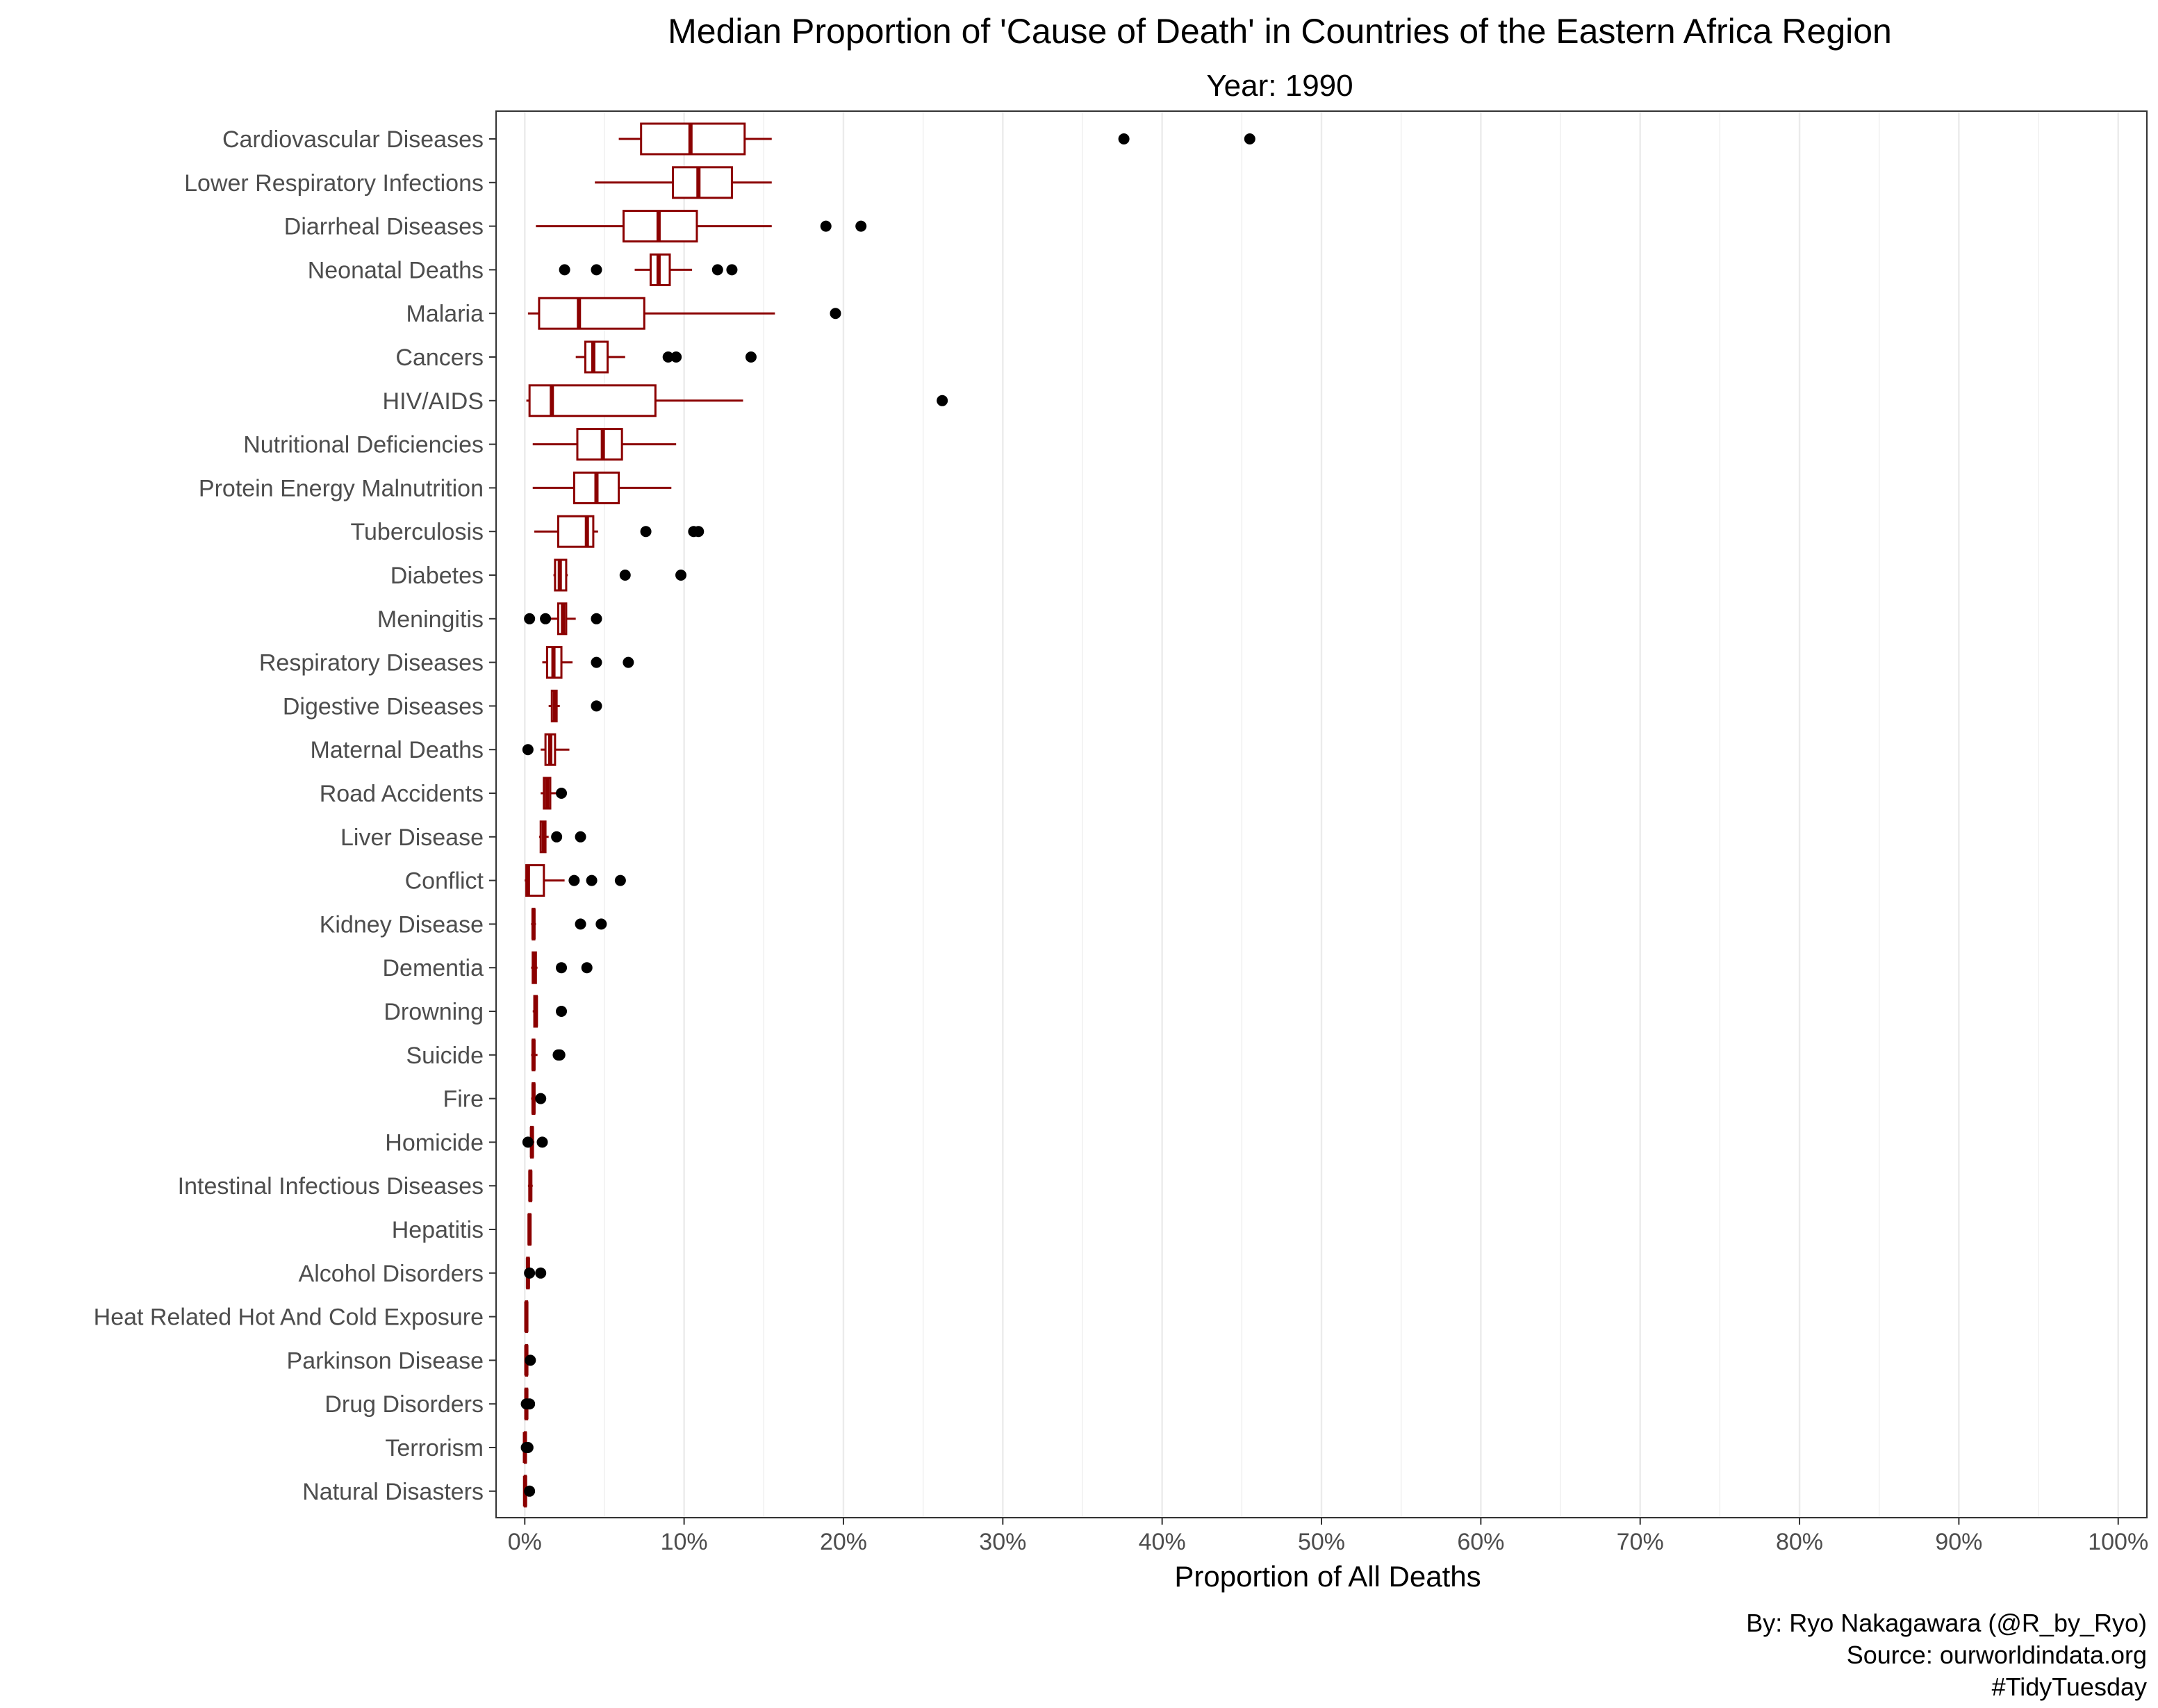 The height and width of the screenshot is (1708, 2158). I want to click on y-tick-label: Cancers, so click(439, 358).